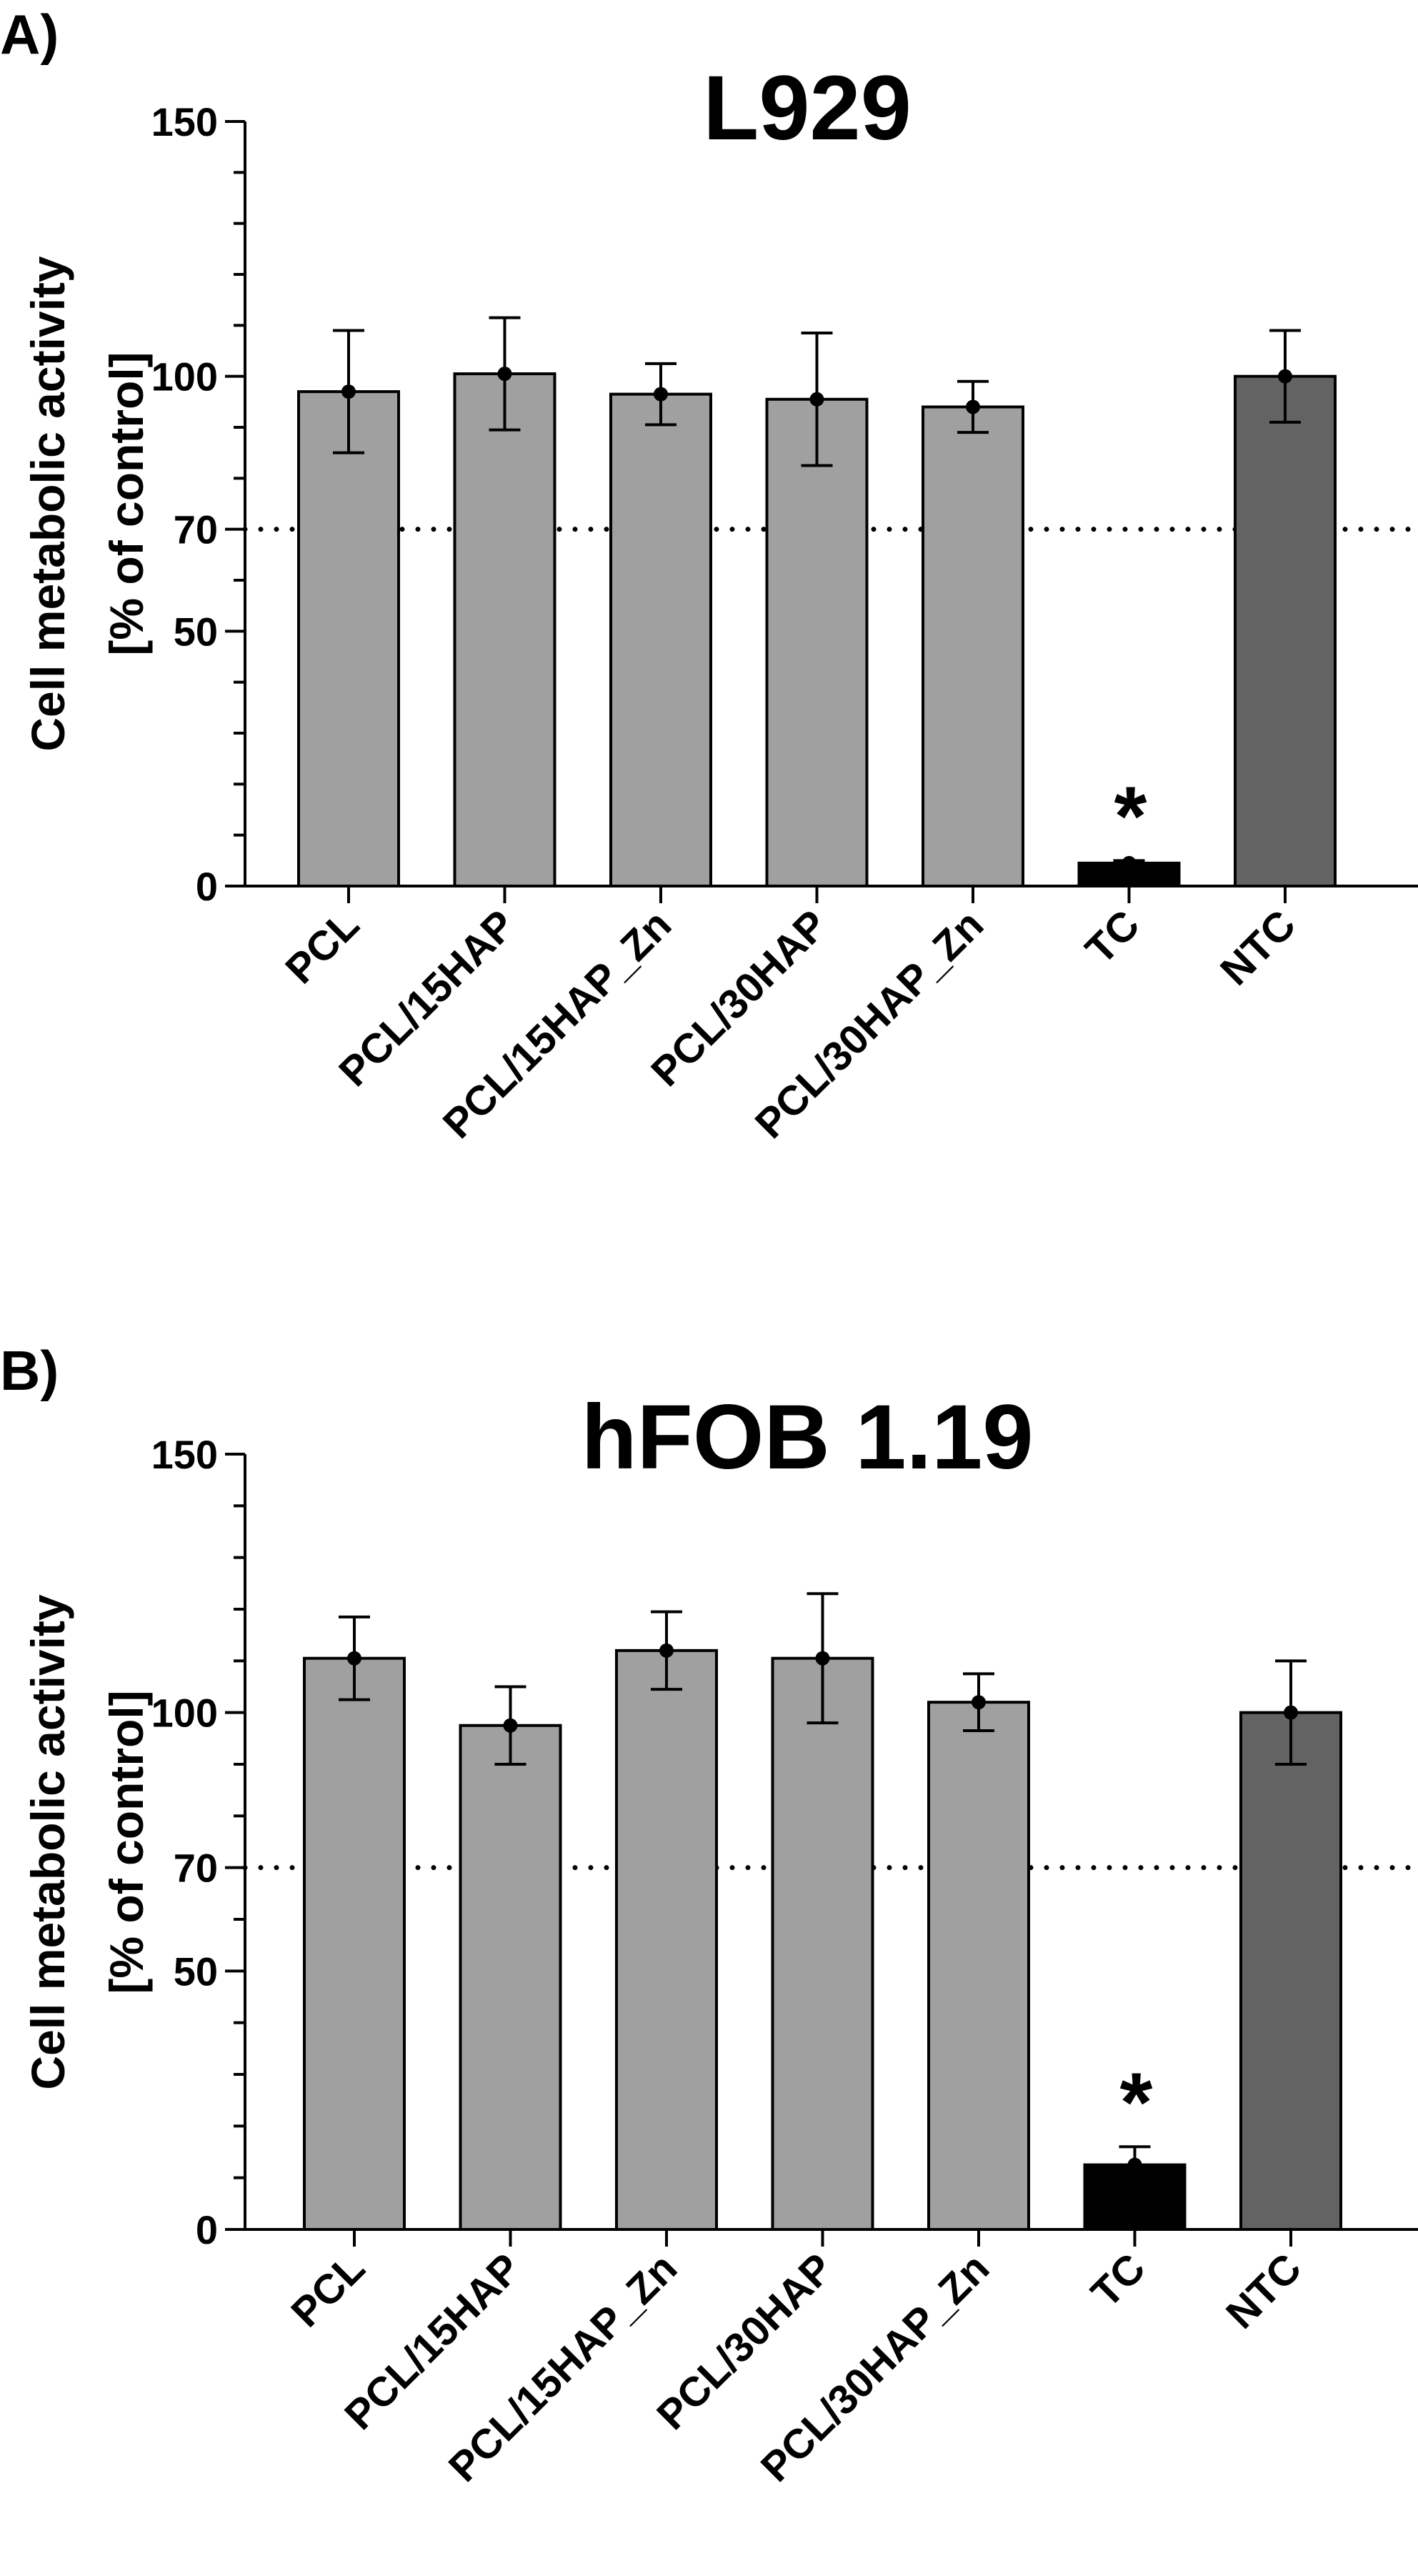 The image size is (1418, 2576). I want to click on chart-title: L929, so click(807, 108).